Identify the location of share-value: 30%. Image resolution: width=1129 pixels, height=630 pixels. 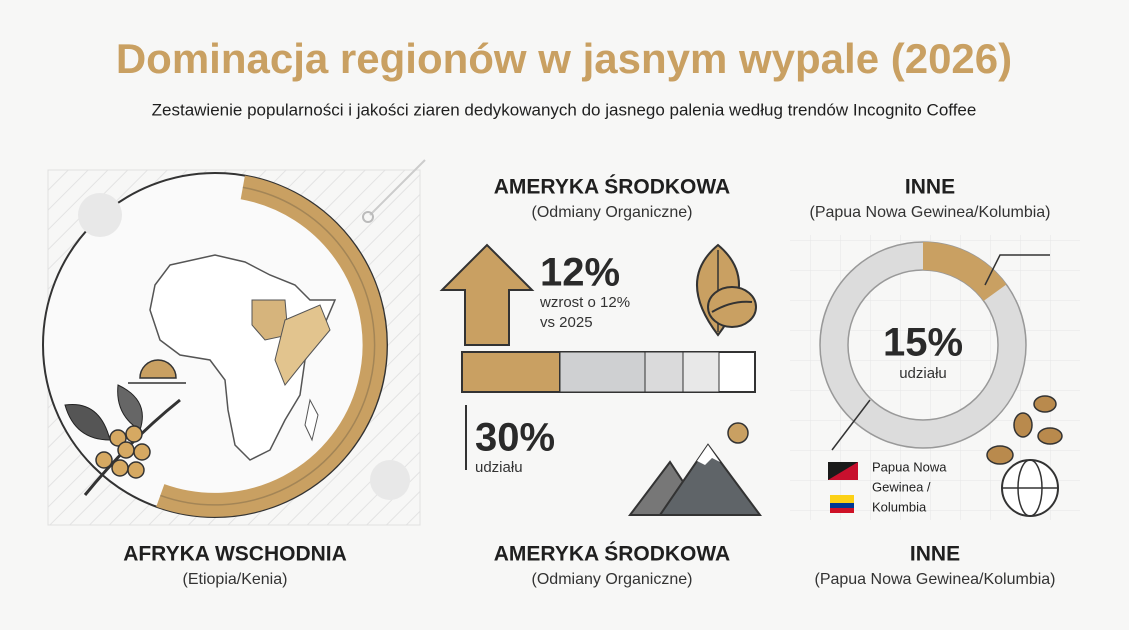
(515, 438).